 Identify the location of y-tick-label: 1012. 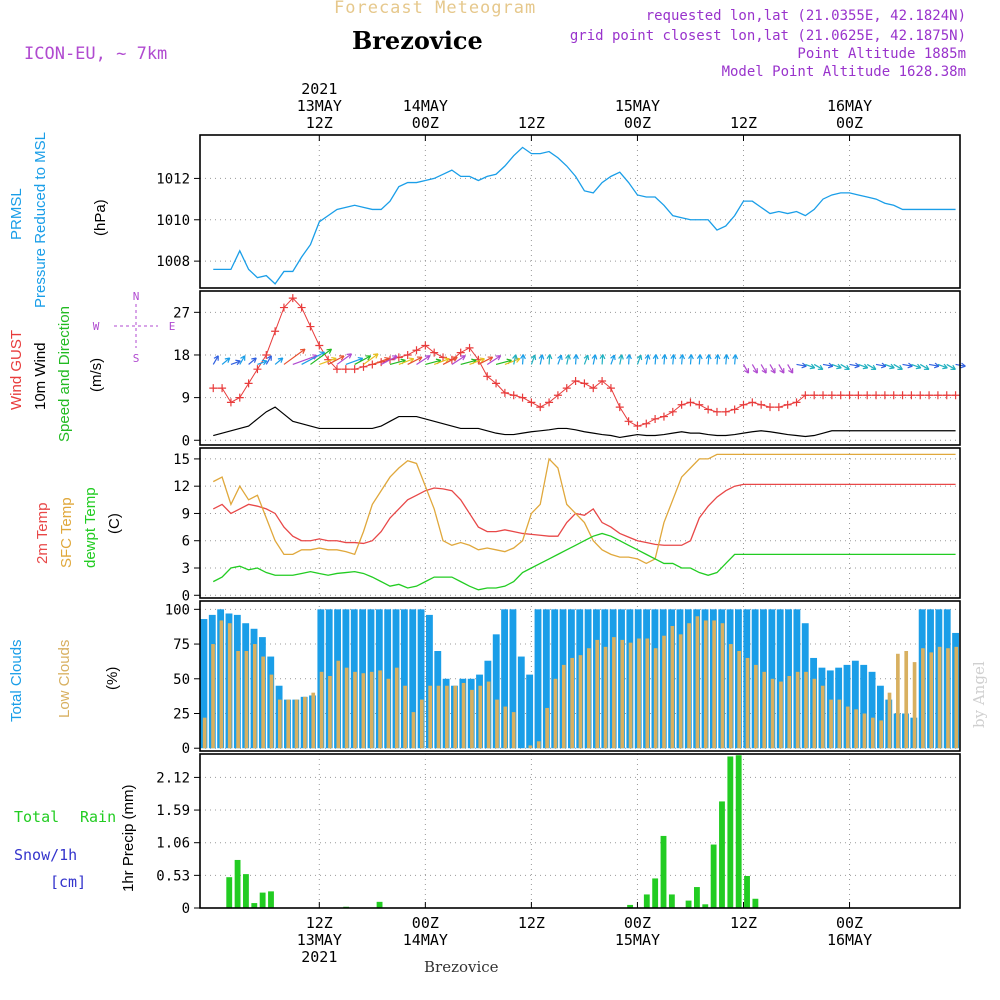
(173, 179).